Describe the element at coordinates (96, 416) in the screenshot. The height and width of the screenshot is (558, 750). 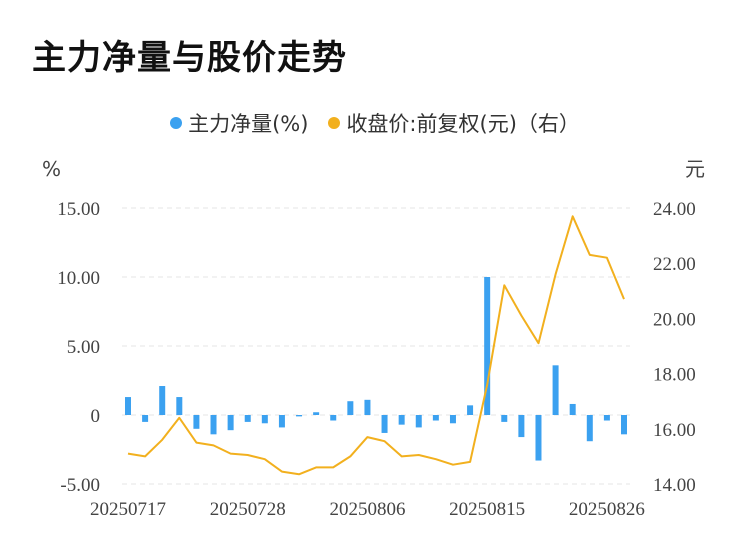
I see `left-tick-label: 0` at that location.